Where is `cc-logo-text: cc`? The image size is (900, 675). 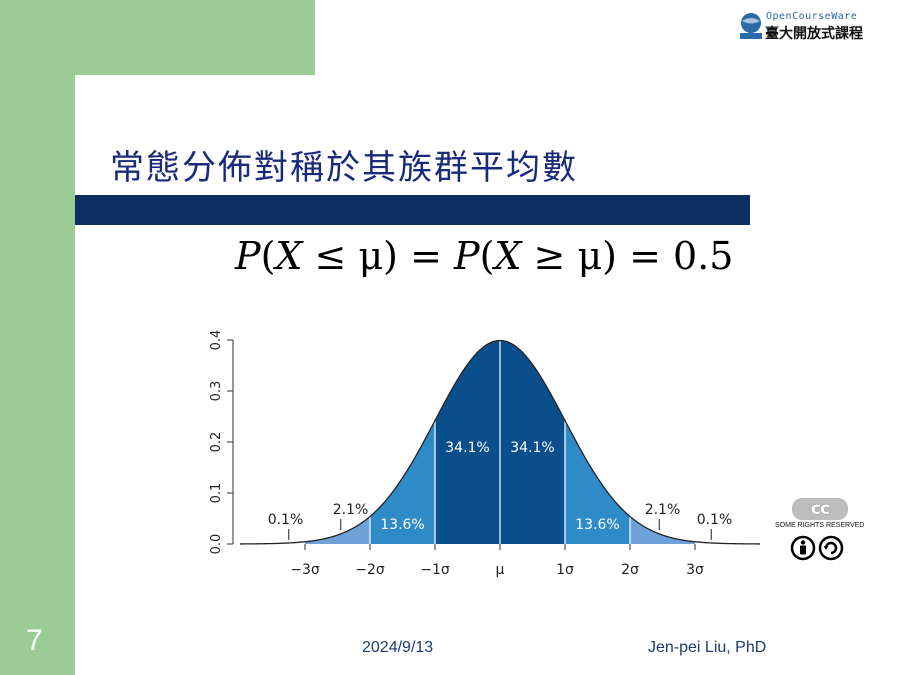
cc-logo-text: cc is located at coordinates (820, 509).